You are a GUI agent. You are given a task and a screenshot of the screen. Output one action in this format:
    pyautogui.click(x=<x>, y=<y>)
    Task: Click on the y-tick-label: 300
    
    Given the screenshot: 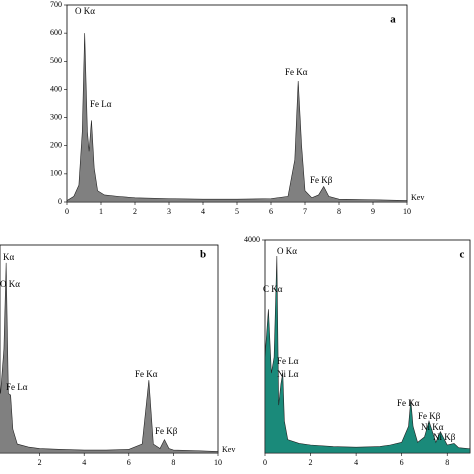 What is the action you would take?
    pyautogui.click(x=56, y=116)
    